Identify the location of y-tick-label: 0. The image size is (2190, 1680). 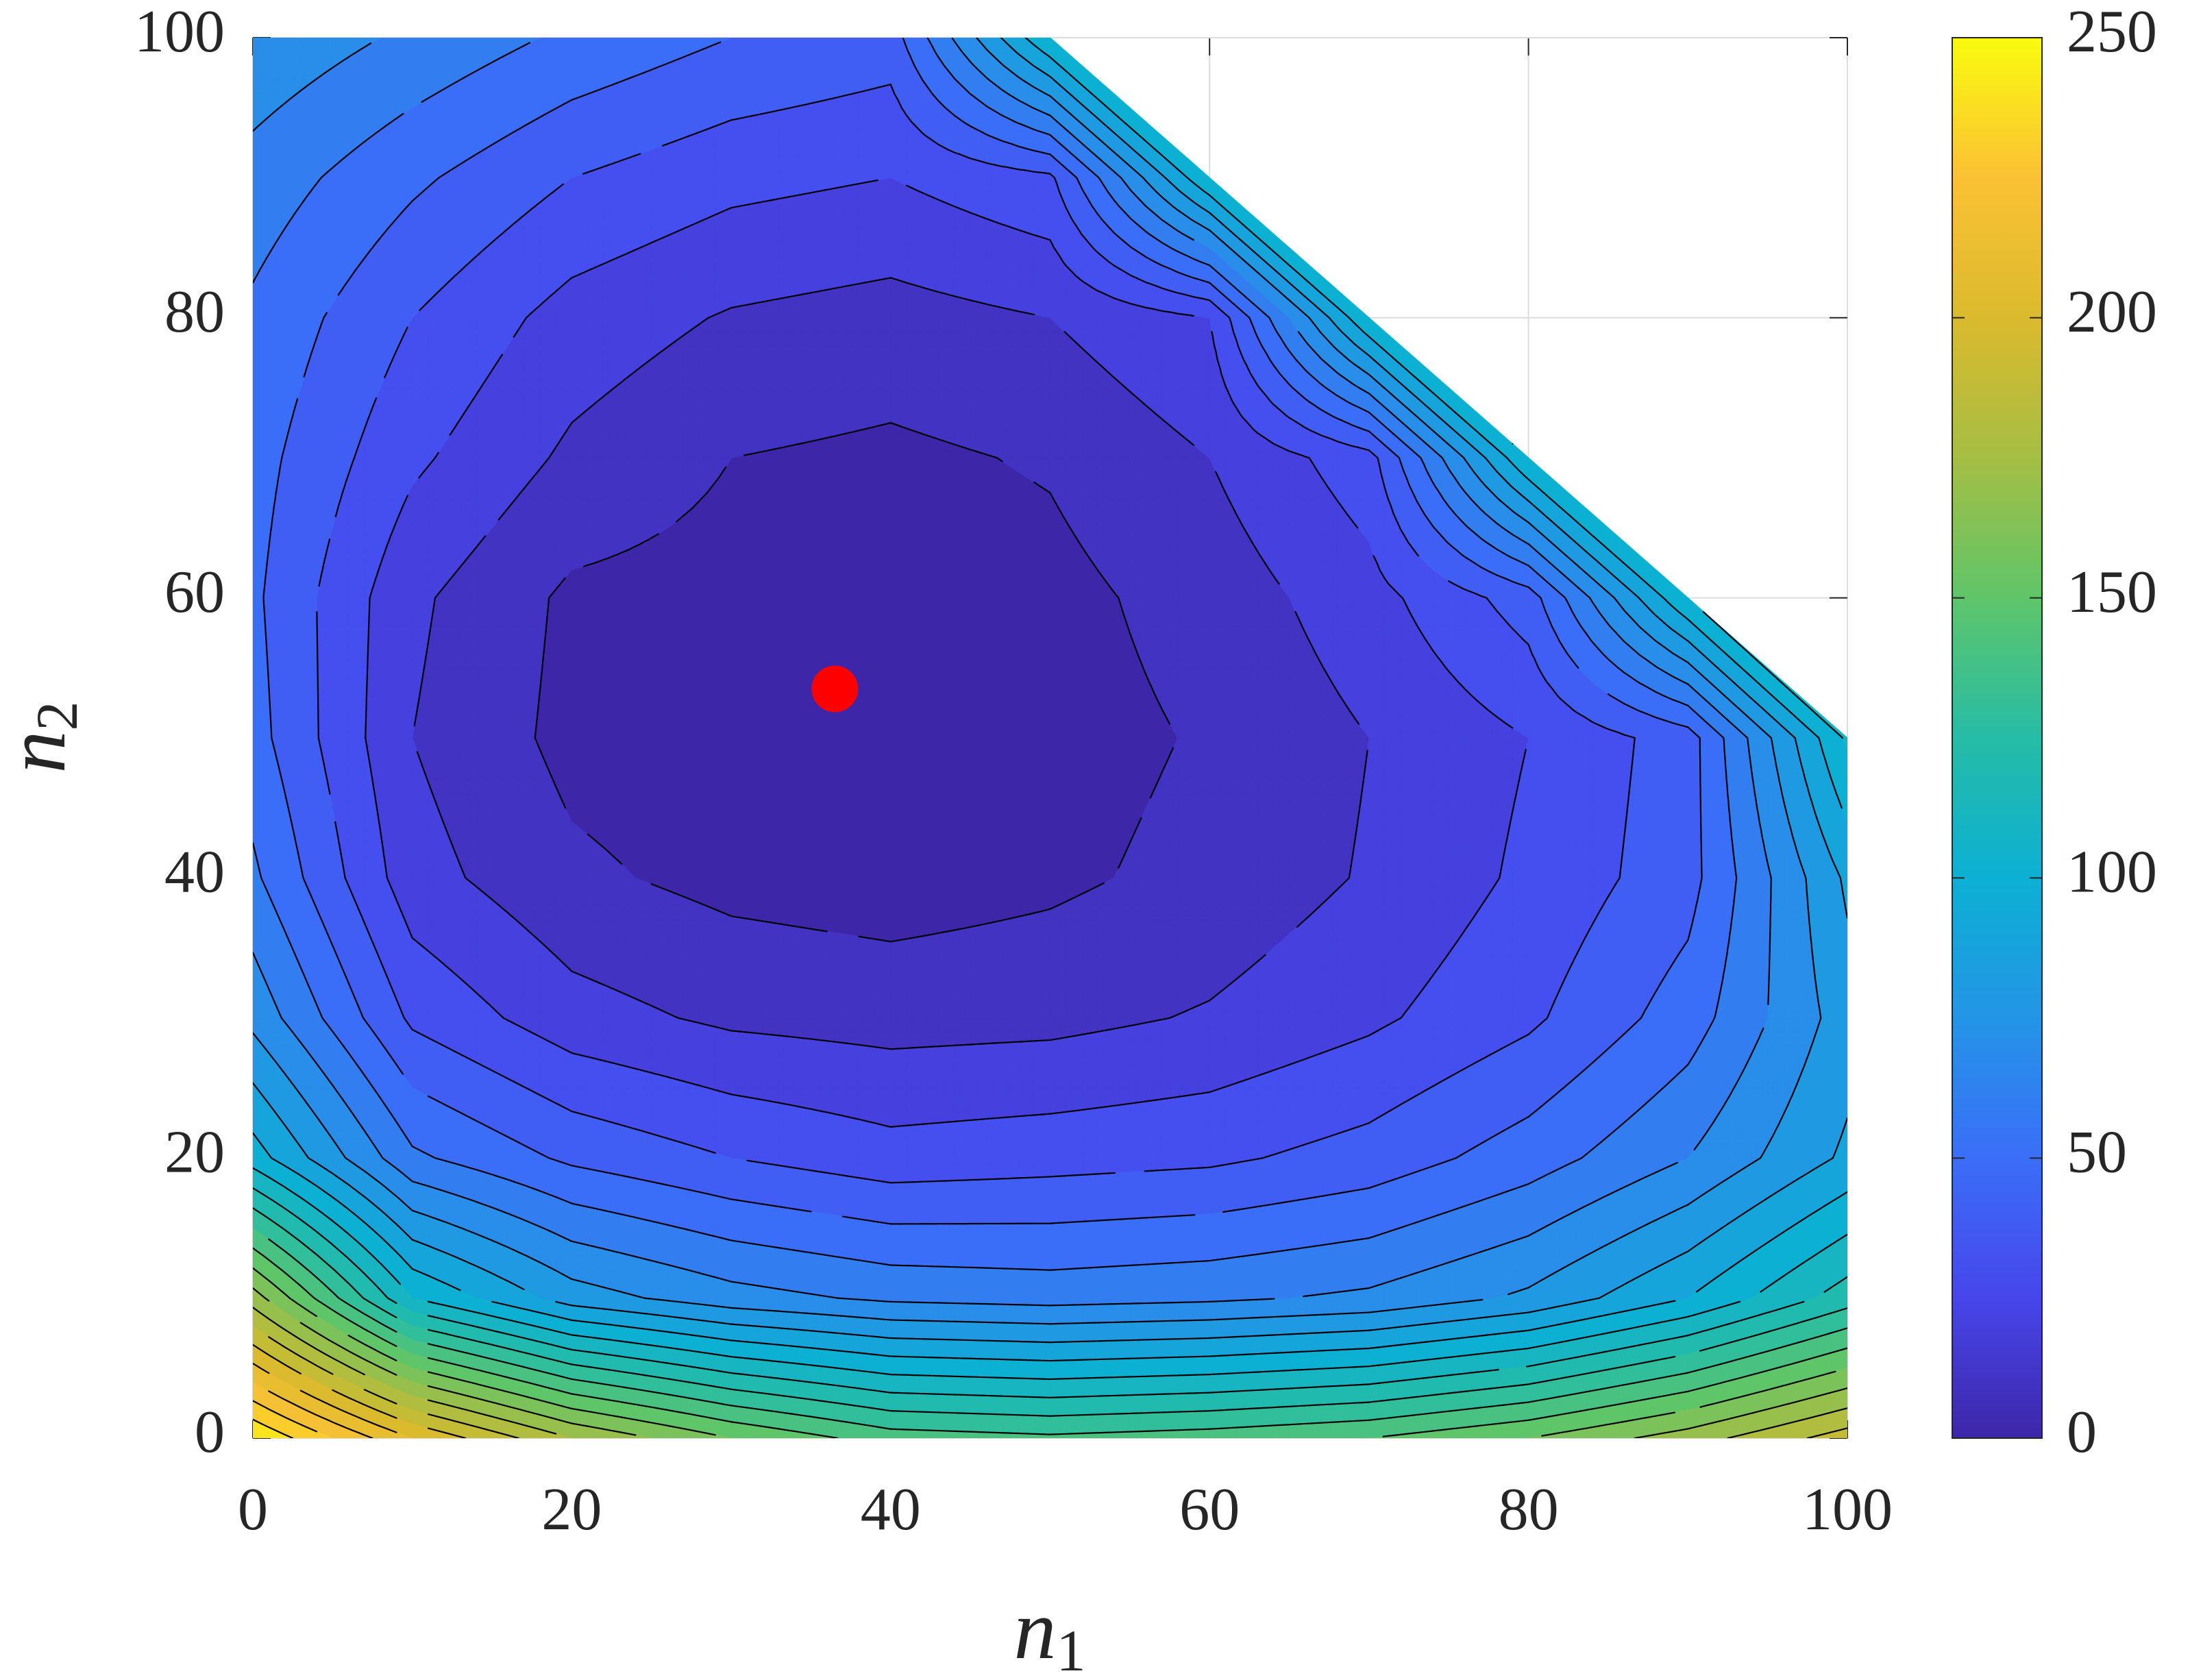
(210, 1432).